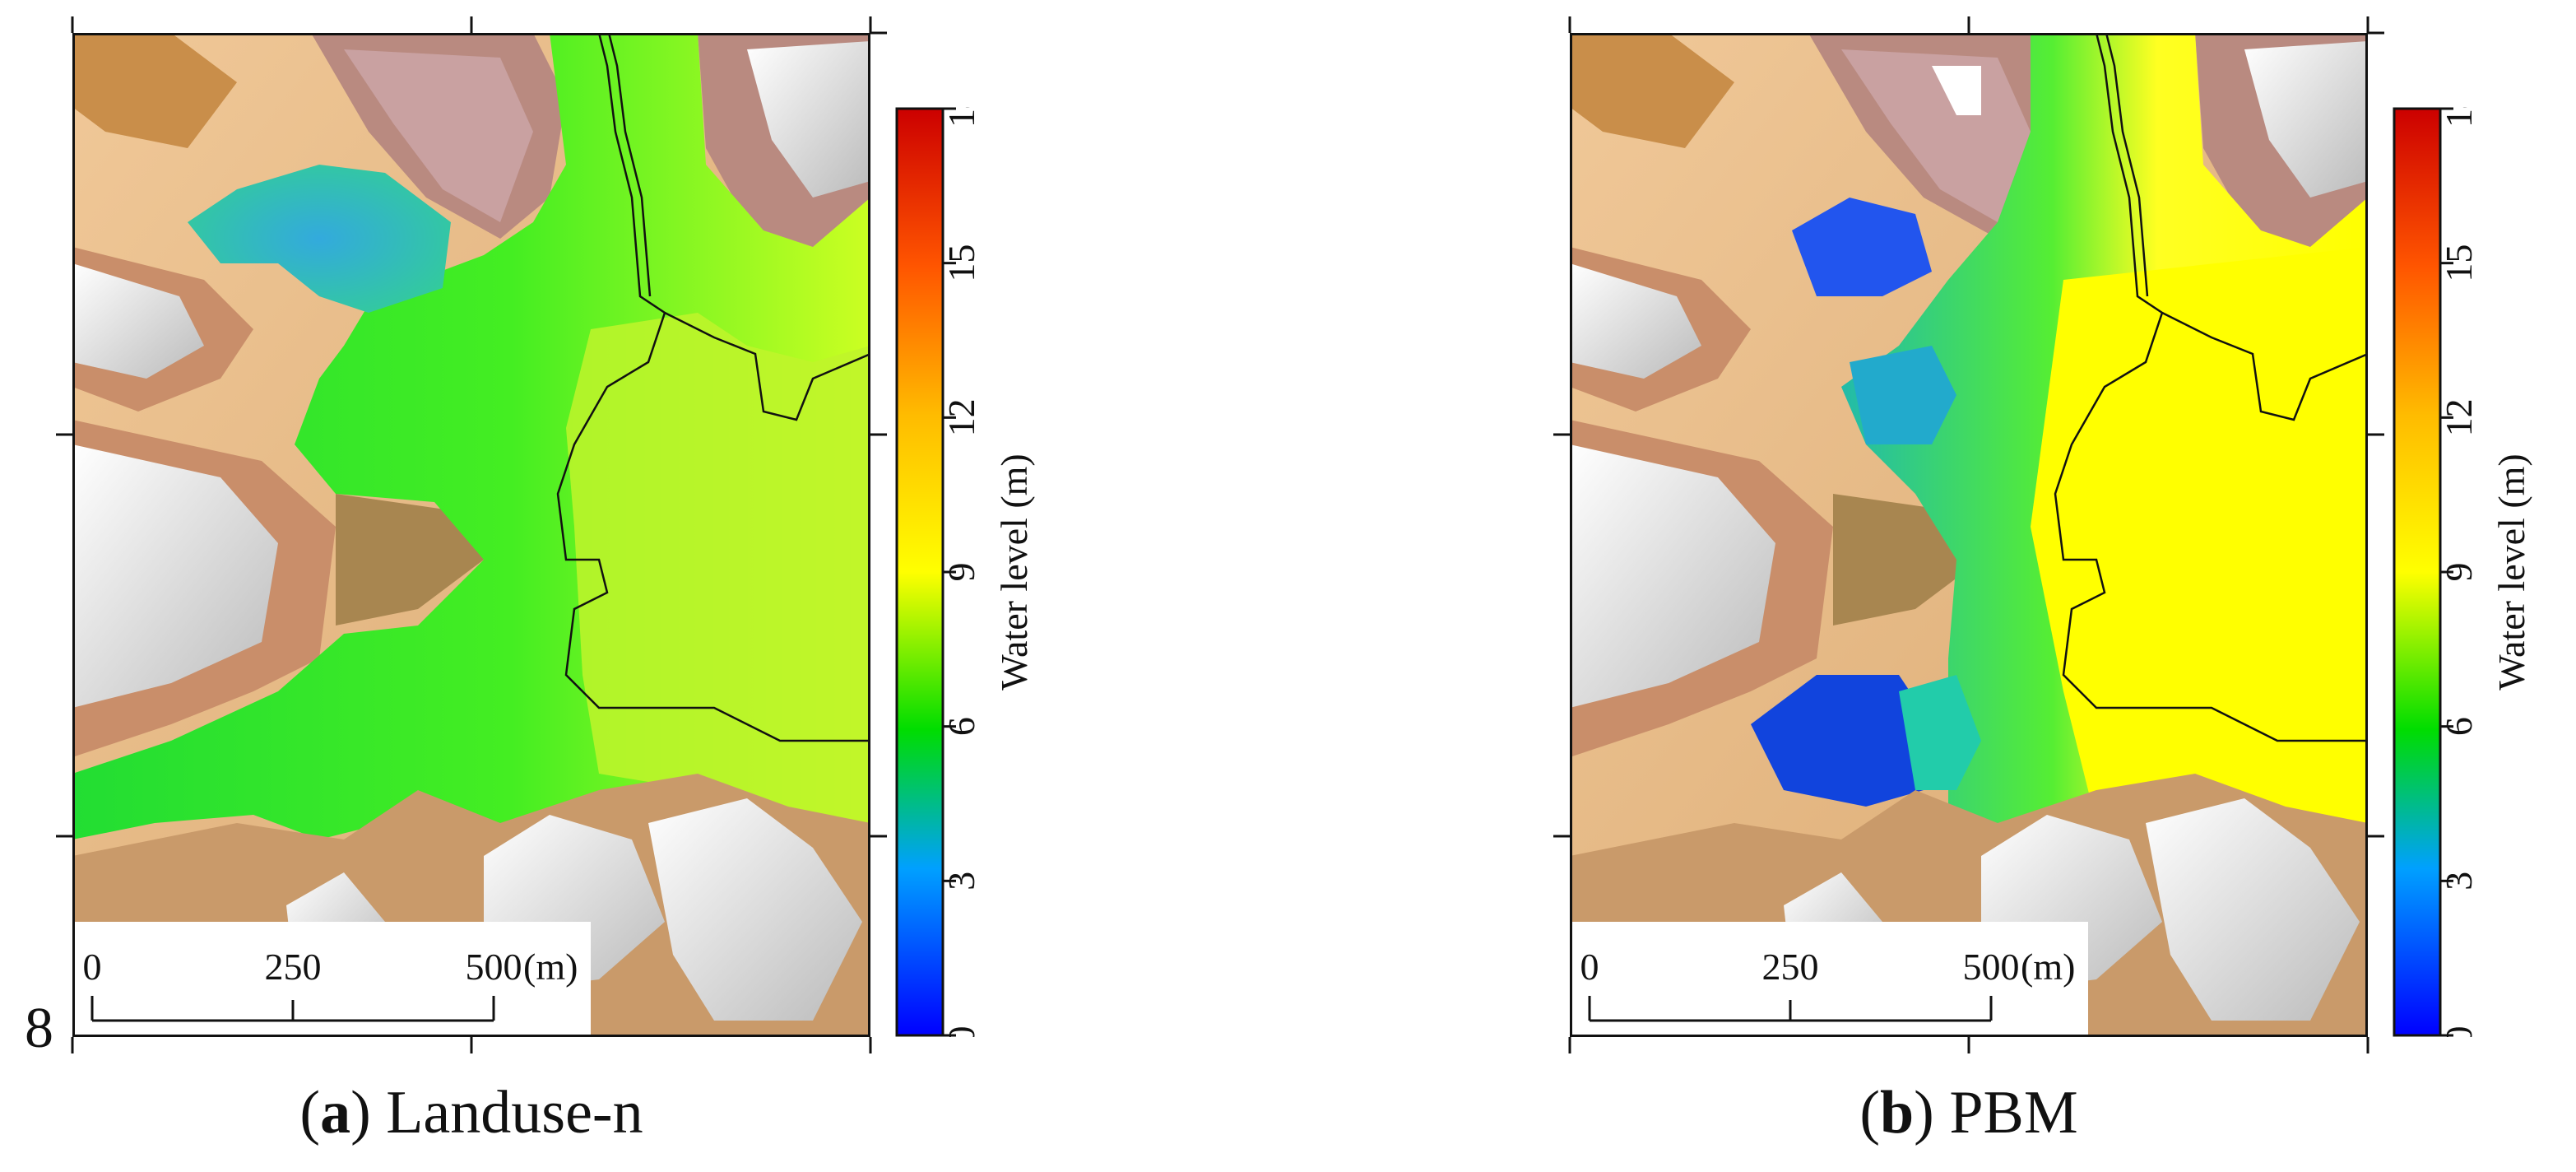 The image size is (2576, 1172). Describe the element at coordinates (2264, 366) in the screenshot. I see `levee-east-b` at that location.